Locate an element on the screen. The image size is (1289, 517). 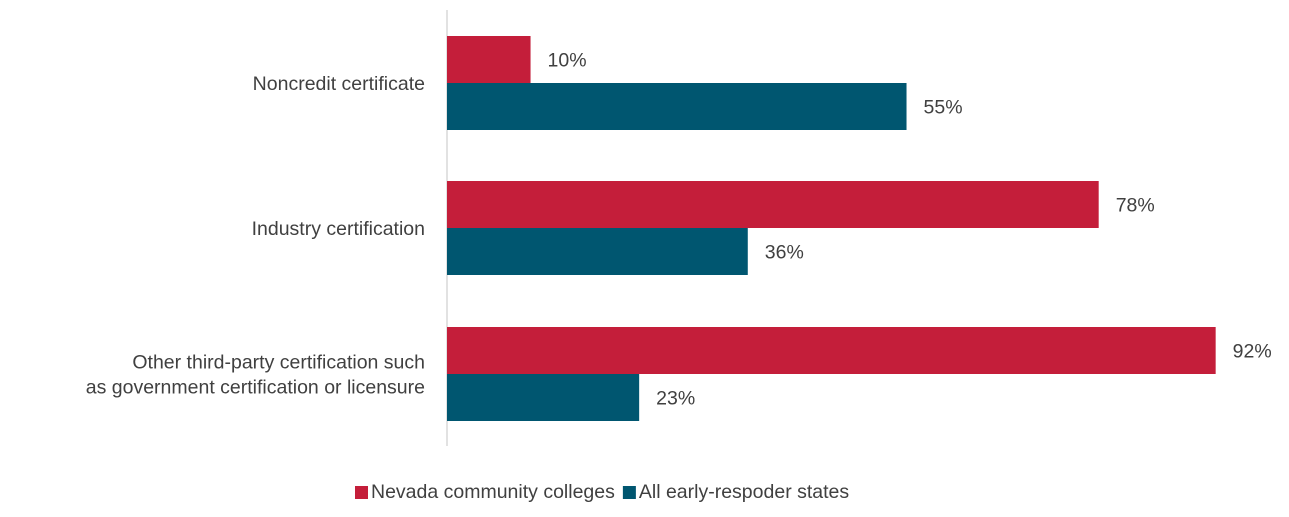
category-label: Noncredit certificate is located at coordinates (339, 84).